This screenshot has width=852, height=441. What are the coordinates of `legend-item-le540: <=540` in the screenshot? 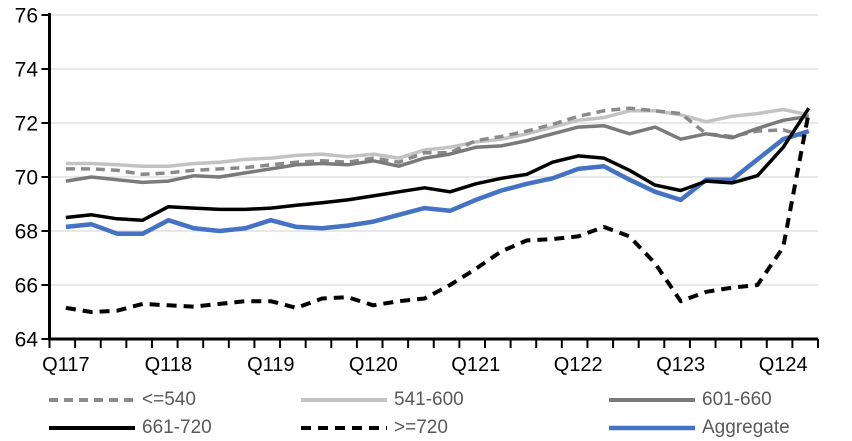 It's located at (122, 400).